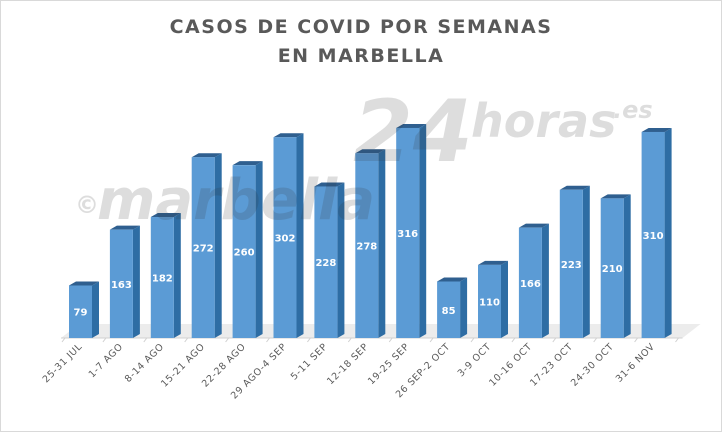  What do you see at coordinates (612, 269) in the screenshot?
I see `data-label: 210` at bounding box center [612, 269].